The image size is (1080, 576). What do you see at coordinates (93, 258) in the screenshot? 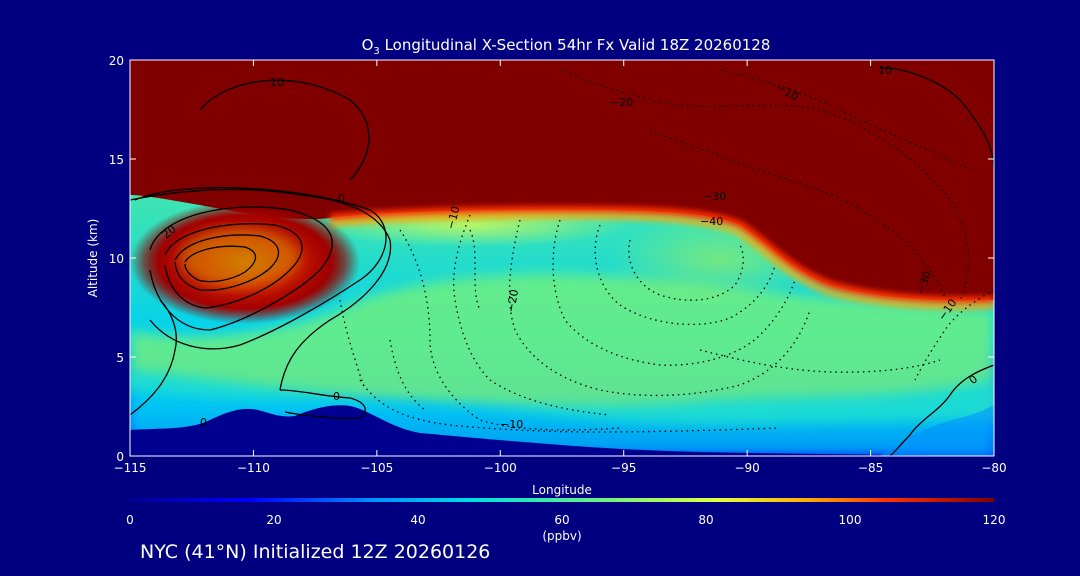
I see `y-axis-label: Altitude (km)` at bounding box center [93, 258].